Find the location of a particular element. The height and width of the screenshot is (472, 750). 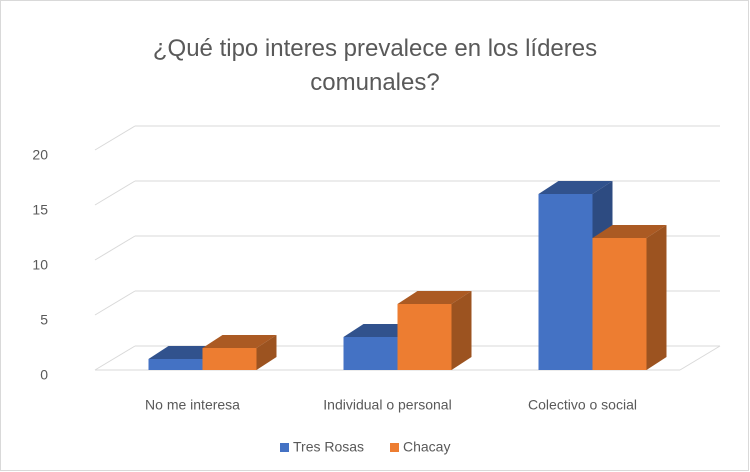

floor-side is located at coordinates (700, 358).